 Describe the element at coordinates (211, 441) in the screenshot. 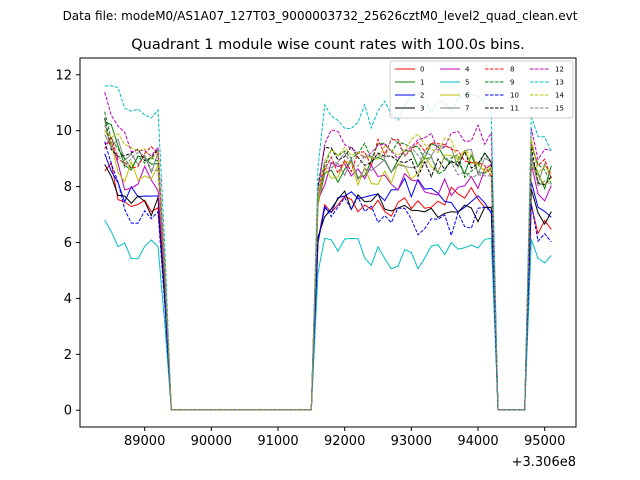

I see `x-tick-label: 90000` at that location.